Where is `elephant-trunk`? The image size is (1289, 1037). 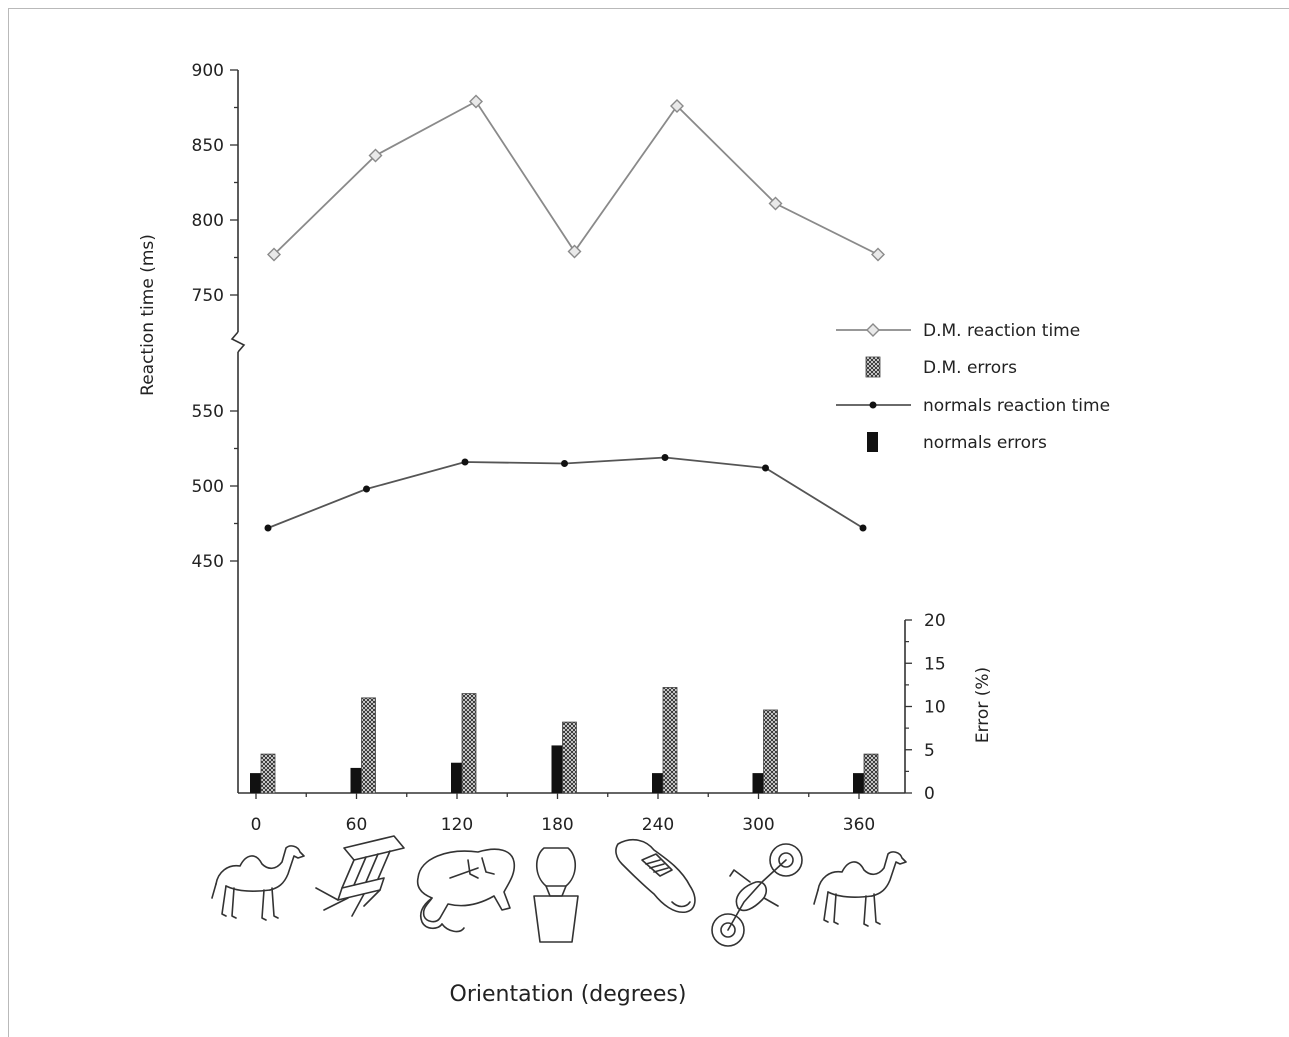
elephant-trunk is located at coordinates (453, 928).